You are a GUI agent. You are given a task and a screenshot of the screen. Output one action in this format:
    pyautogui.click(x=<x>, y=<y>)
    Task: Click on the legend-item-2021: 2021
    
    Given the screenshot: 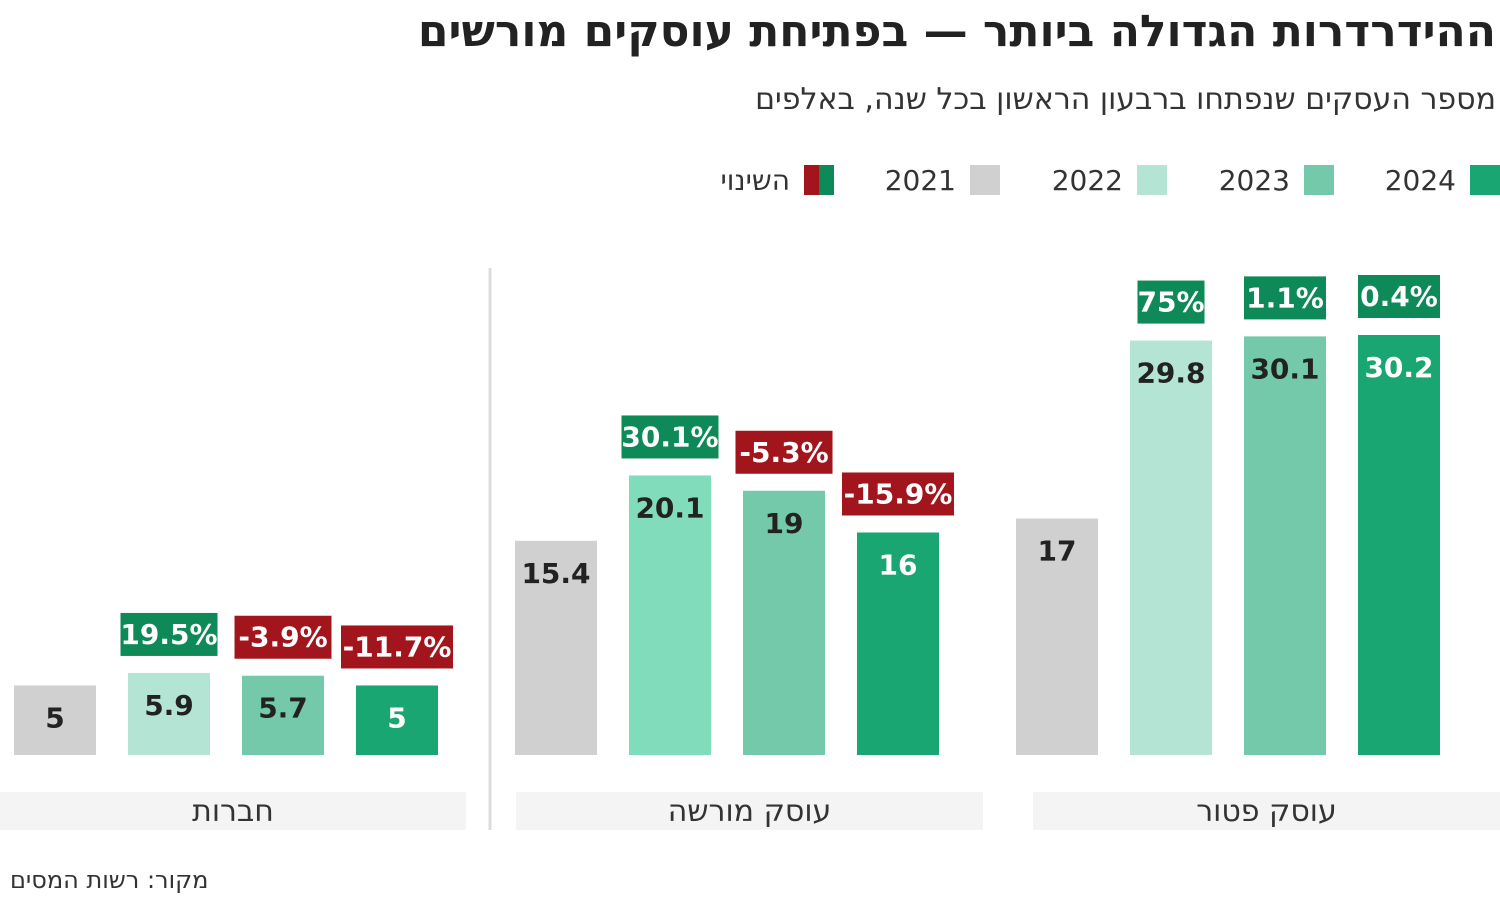 What is the action you would take?
    pyautogui.click(x=942, y=180)
    